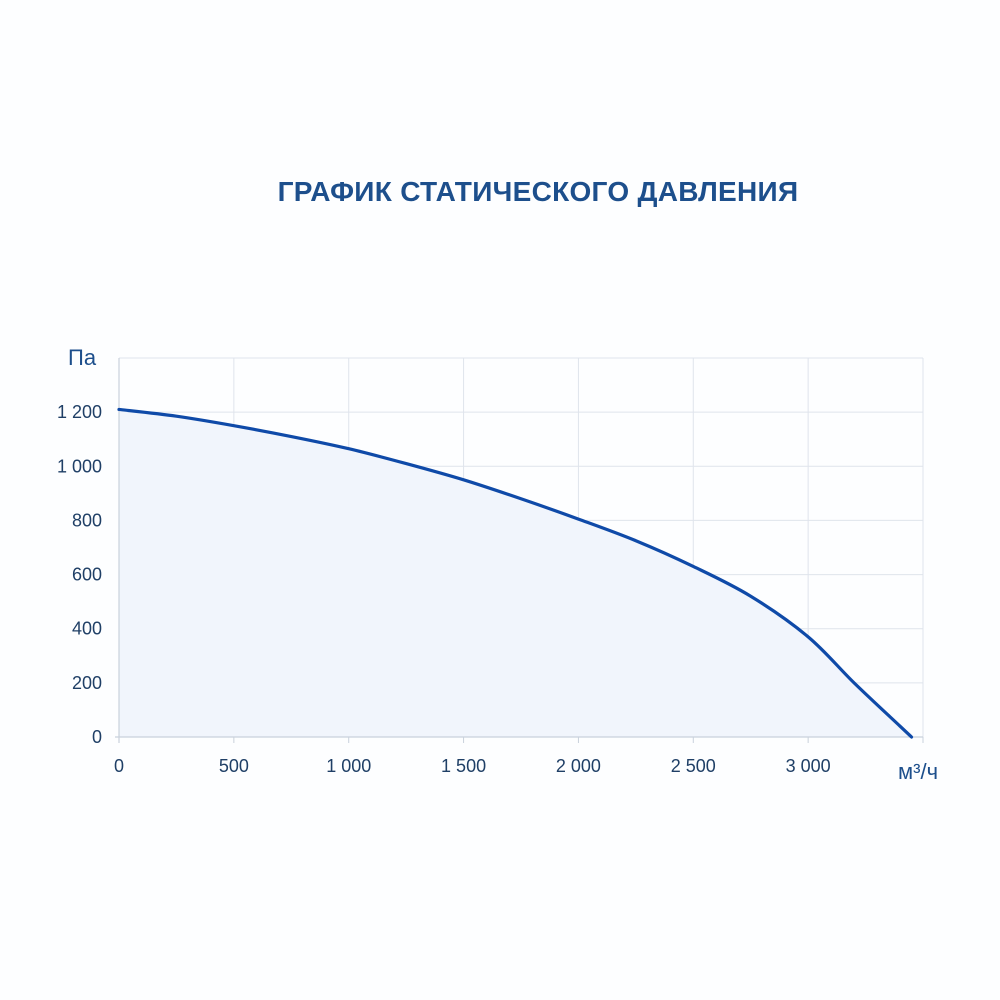  Describe the element at coordinates (87, 520) in the screenshot. I see `y-tick-label: 800` at that location.